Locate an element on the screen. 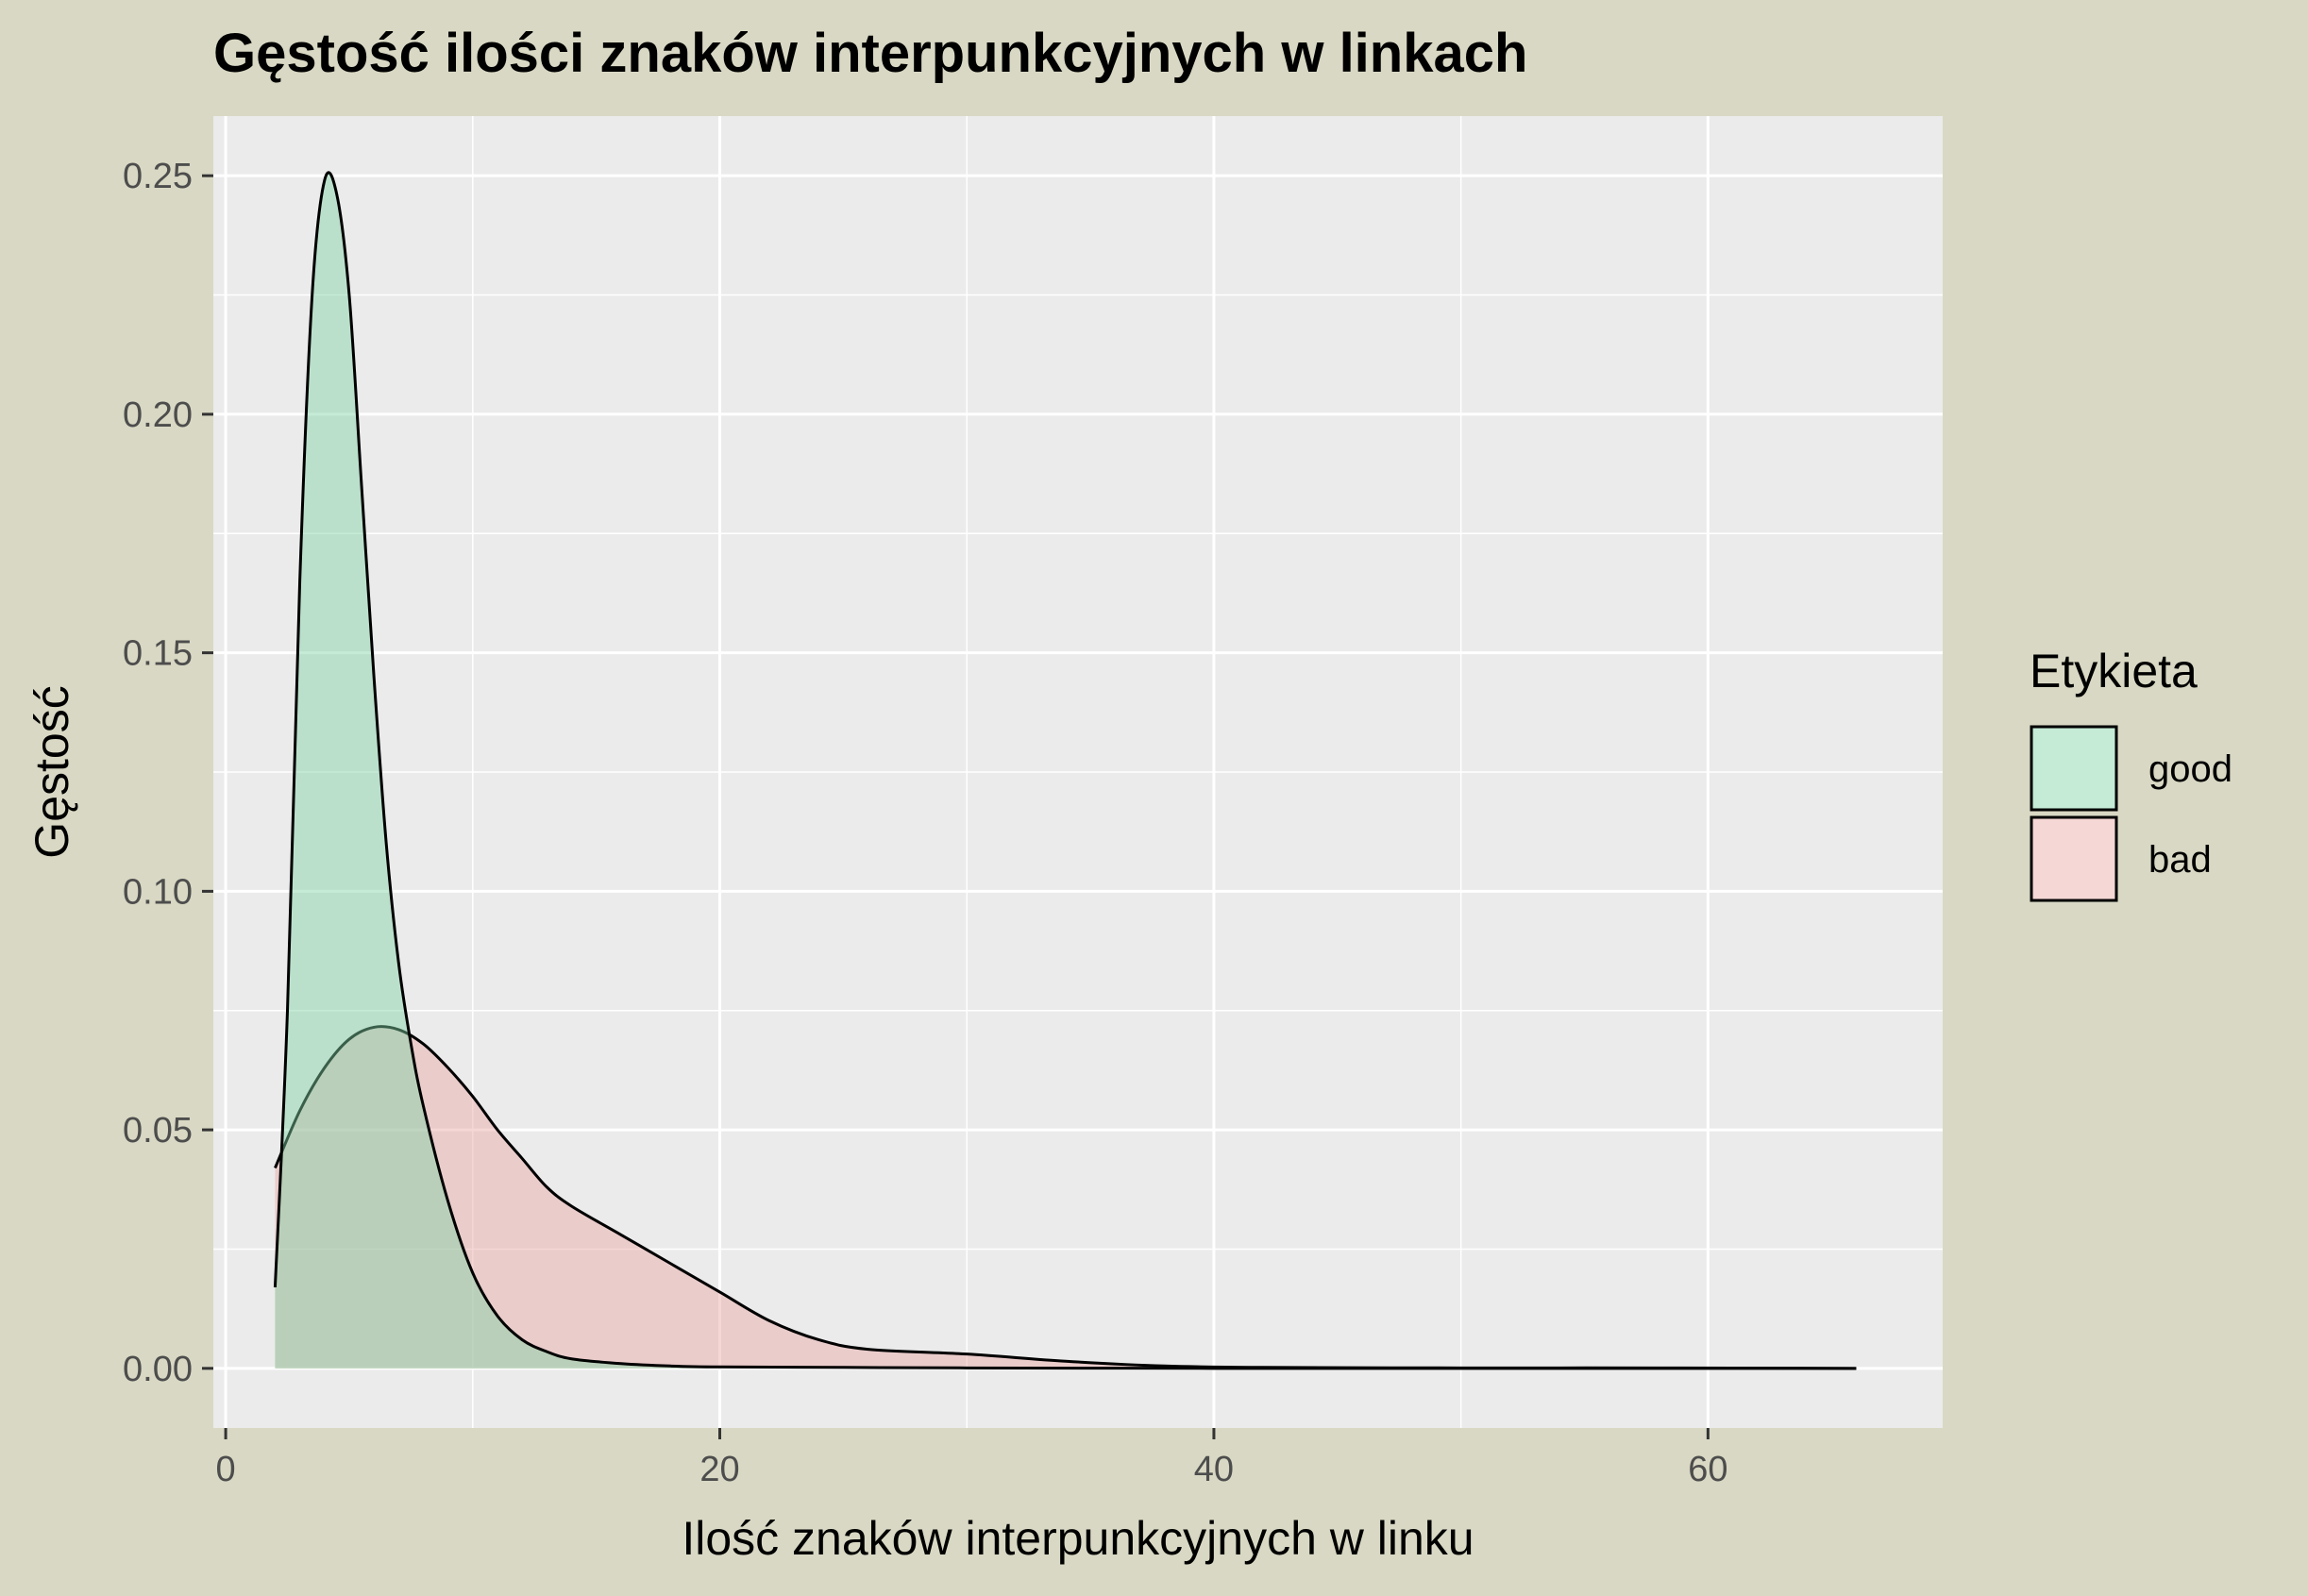  legend-key-bad is located at coordinates (2074, 858).